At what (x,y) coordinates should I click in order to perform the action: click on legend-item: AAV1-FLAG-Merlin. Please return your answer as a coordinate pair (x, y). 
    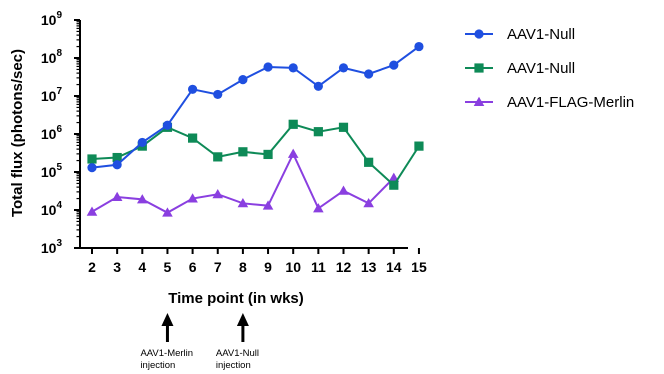
    Looking at the image, I should click on (549, 102).